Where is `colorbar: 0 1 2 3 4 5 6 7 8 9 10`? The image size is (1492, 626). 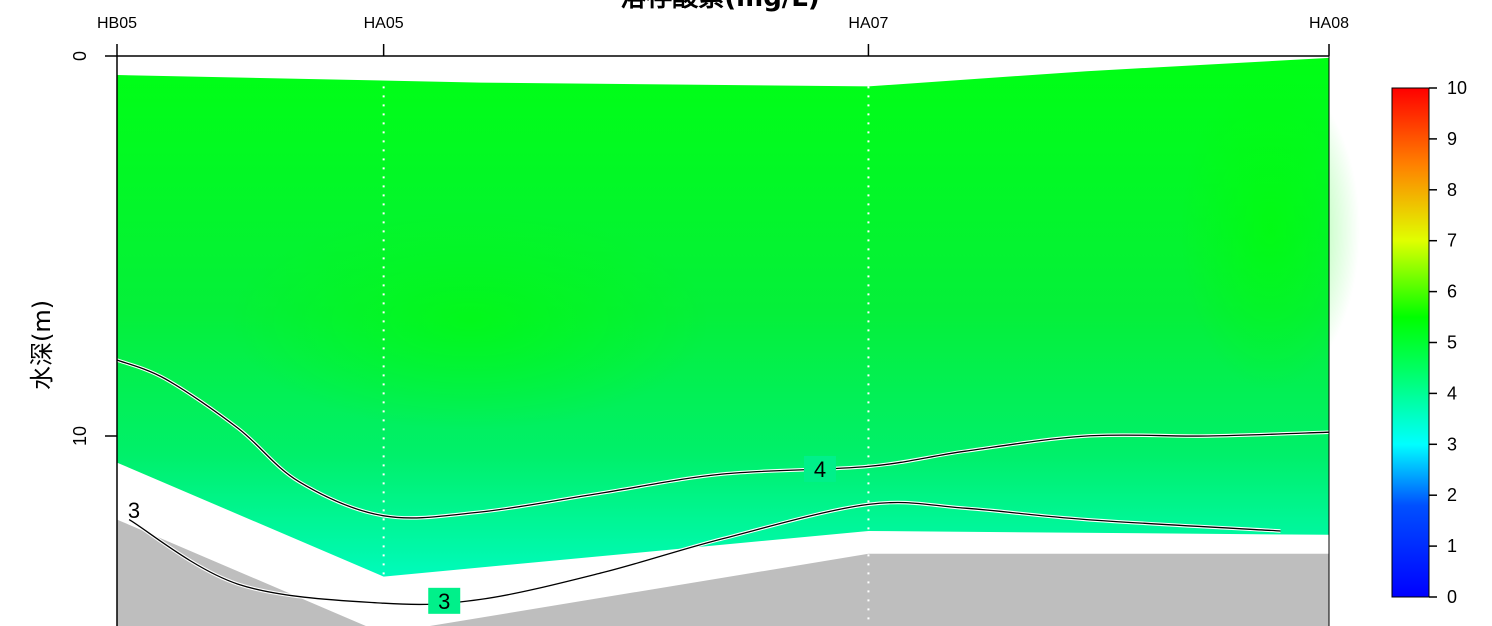 colorbar: 0 1 2 3 4 5 6 7 8 9 10 is located at coordinates (1429, 342).